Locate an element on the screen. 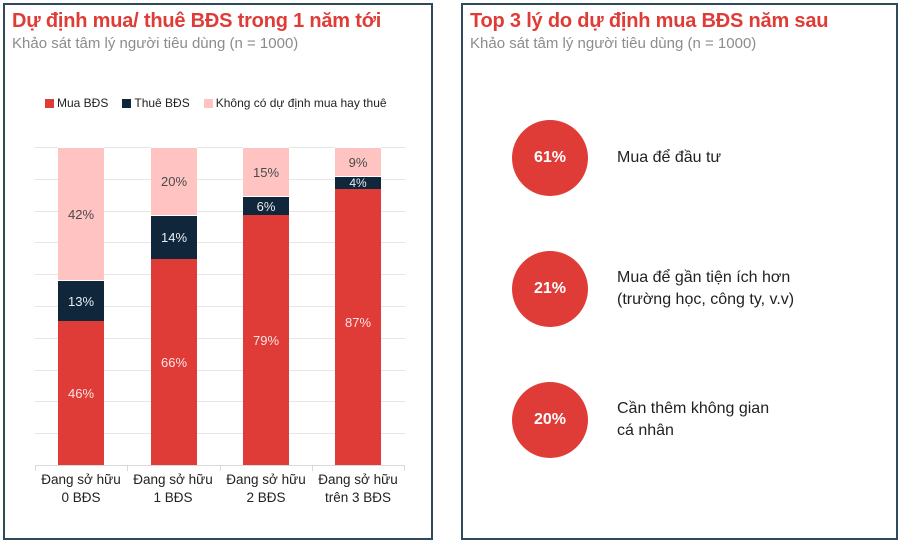 This screenshot has width=900, height=540. reasons-title: Top 3 lý do dự định mua BĐS năm sau is located at coordinates (649, 21).